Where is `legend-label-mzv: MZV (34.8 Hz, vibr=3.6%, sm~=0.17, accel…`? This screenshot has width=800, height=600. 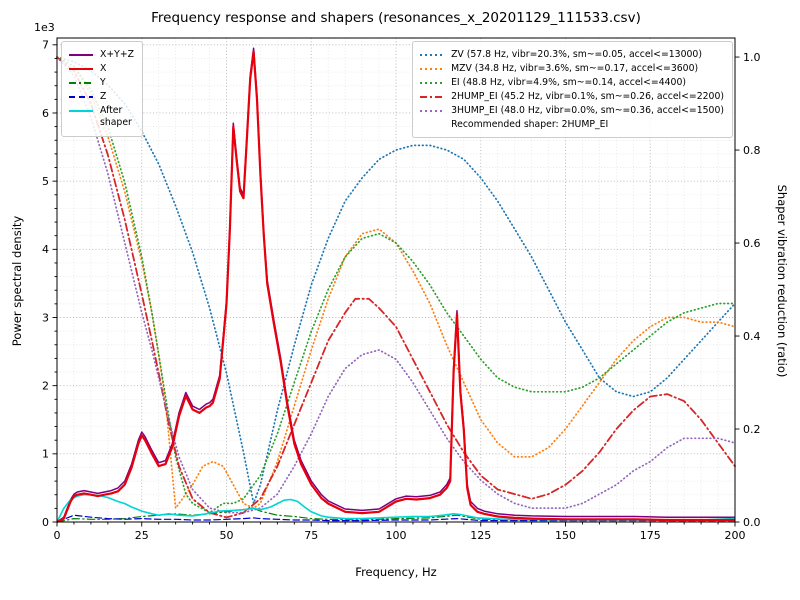 legend-label-mzv: MZV (34.8 Hz, vibr=3.6%, sm~=0.17, accel… is located at coordinates (575, 69).